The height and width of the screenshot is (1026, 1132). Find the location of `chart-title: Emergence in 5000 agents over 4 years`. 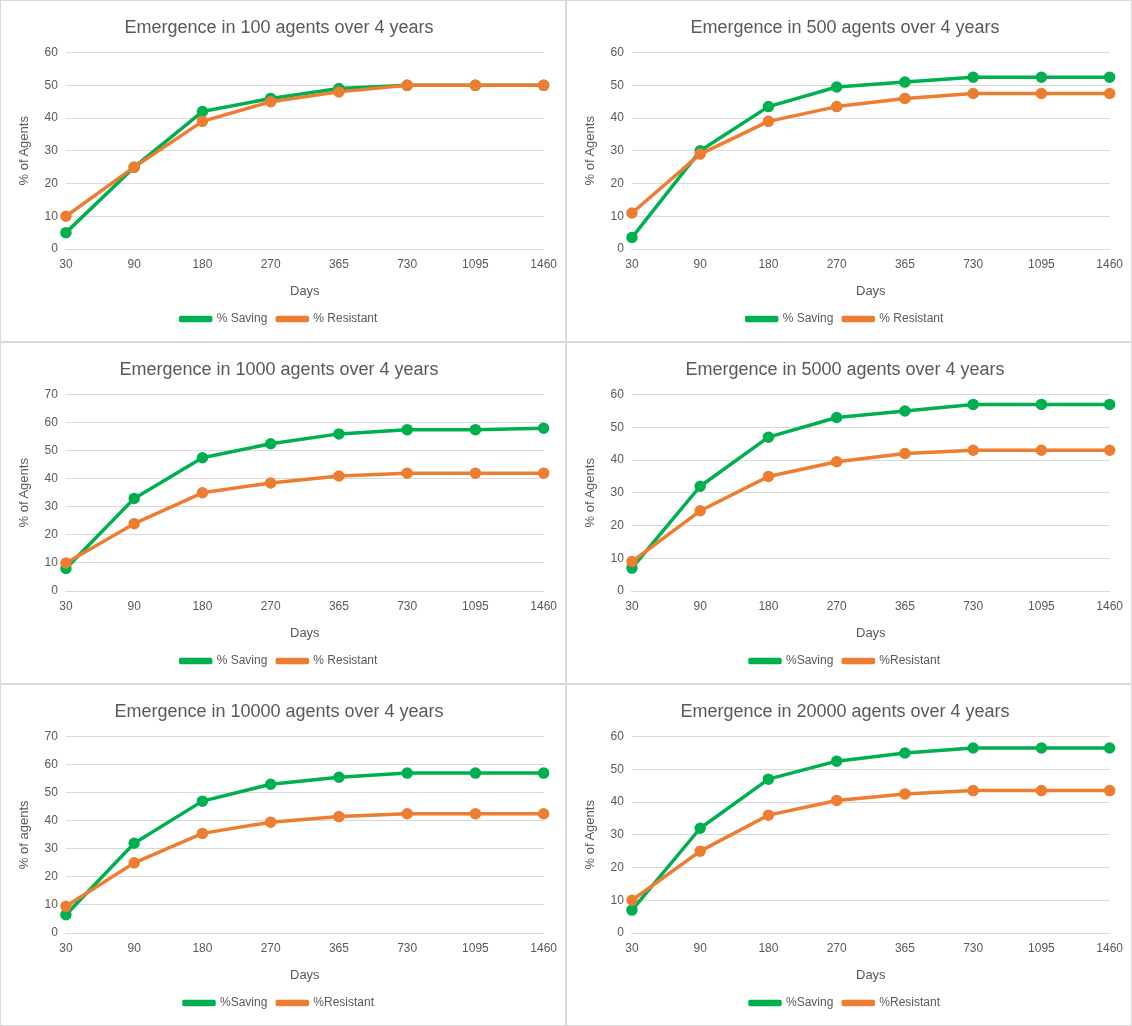

chart-title: Emergence in 5000 agents over 4 years is located at coordinates (845, 368).